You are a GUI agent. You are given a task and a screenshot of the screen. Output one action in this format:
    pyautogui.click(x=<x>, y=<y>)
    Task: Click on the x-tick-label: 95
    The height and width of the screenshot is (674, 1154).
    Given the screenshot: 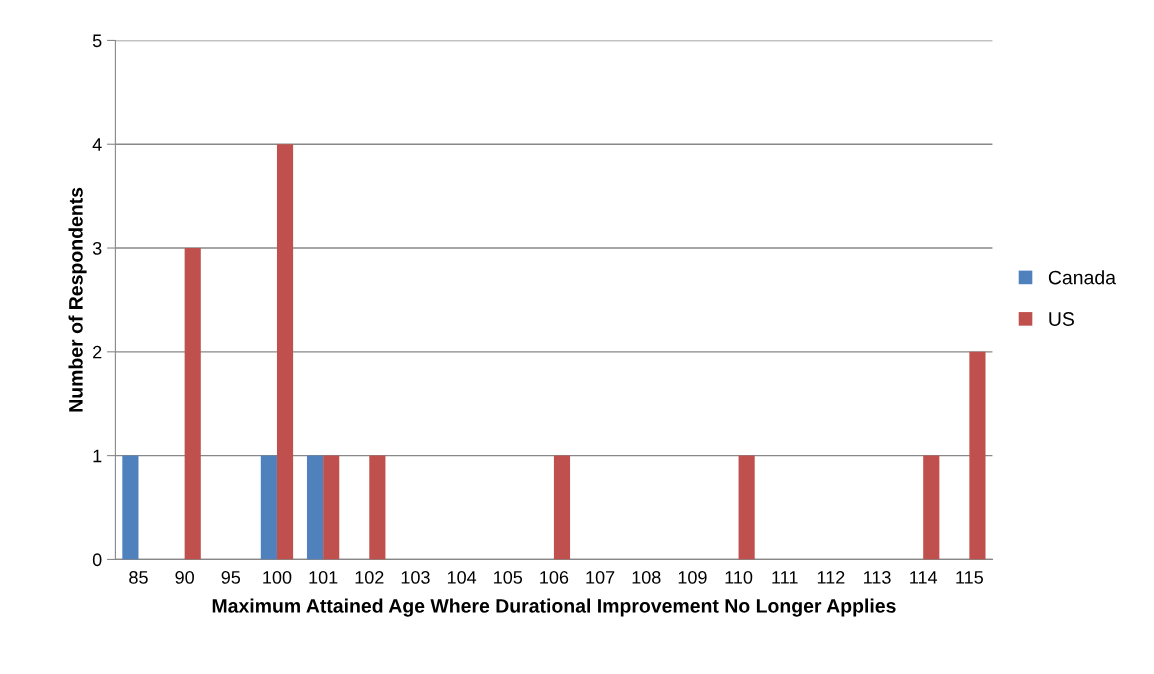 What is the action you would take?
    pyautogui.click(x=231, y=577)
    